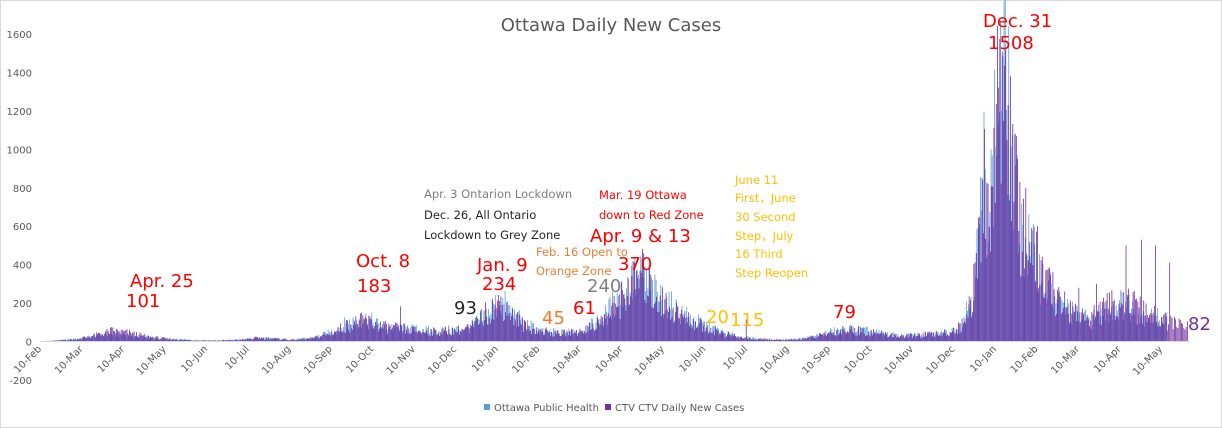 This screenshot has height=428, width=1222. I want to click on annotation-label: 79, so click(844, 312).